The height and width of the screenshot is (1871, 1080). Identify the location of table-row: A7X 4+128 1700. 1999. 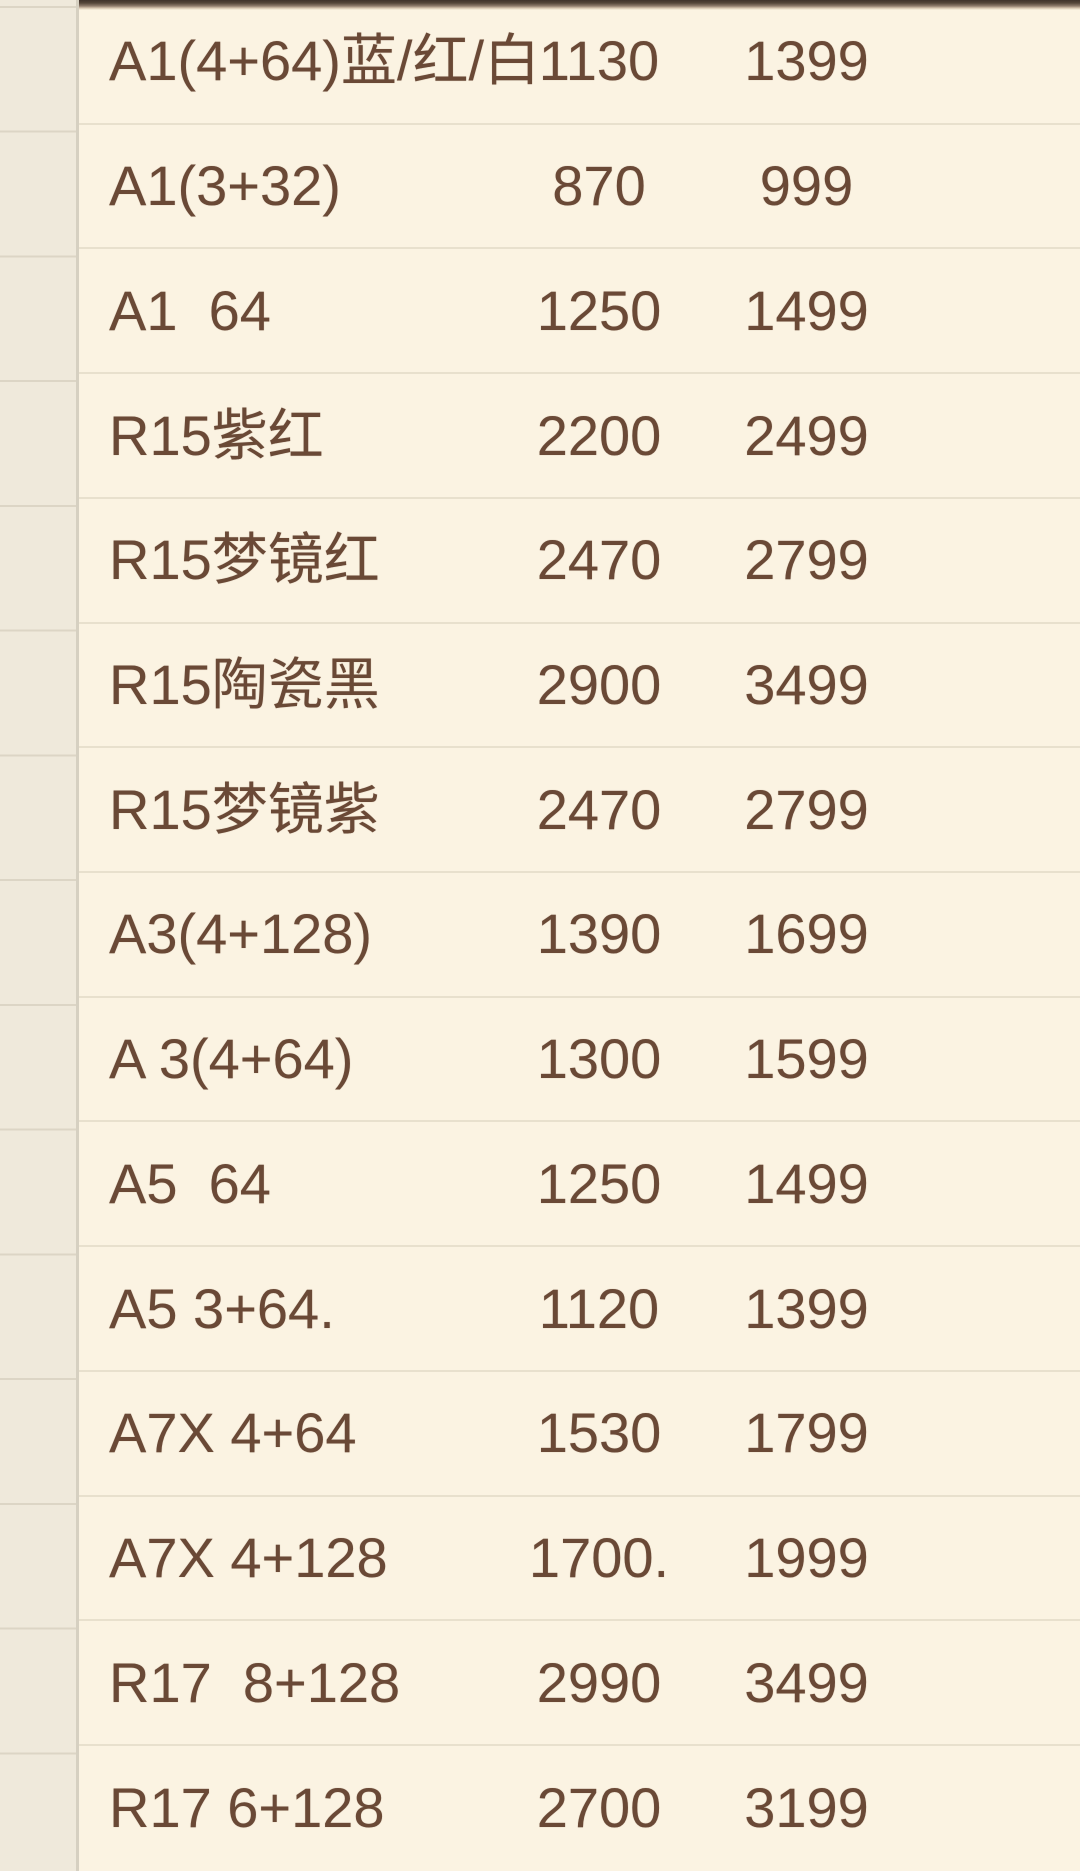
(579, 1559).